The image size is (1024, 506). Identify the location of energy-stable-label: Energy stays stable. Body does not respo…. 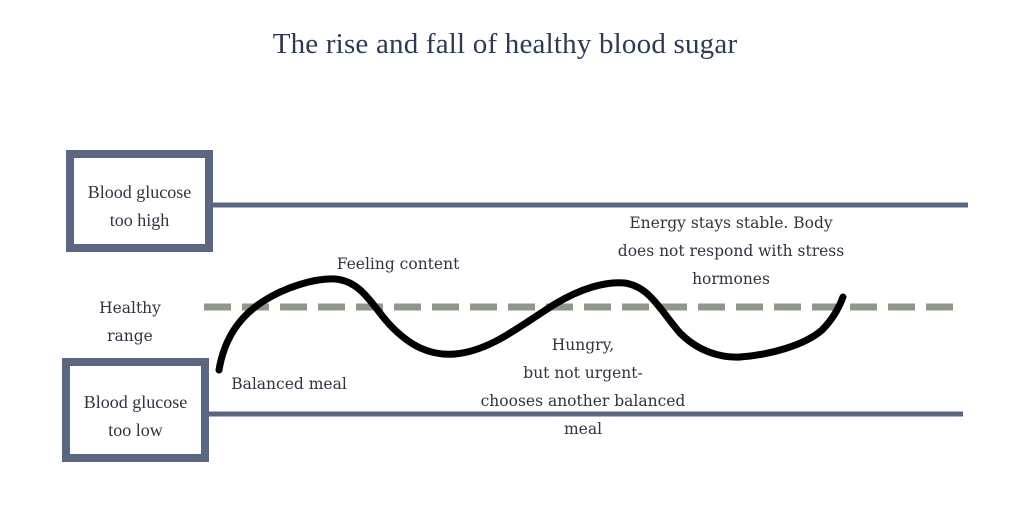
(731, 251).